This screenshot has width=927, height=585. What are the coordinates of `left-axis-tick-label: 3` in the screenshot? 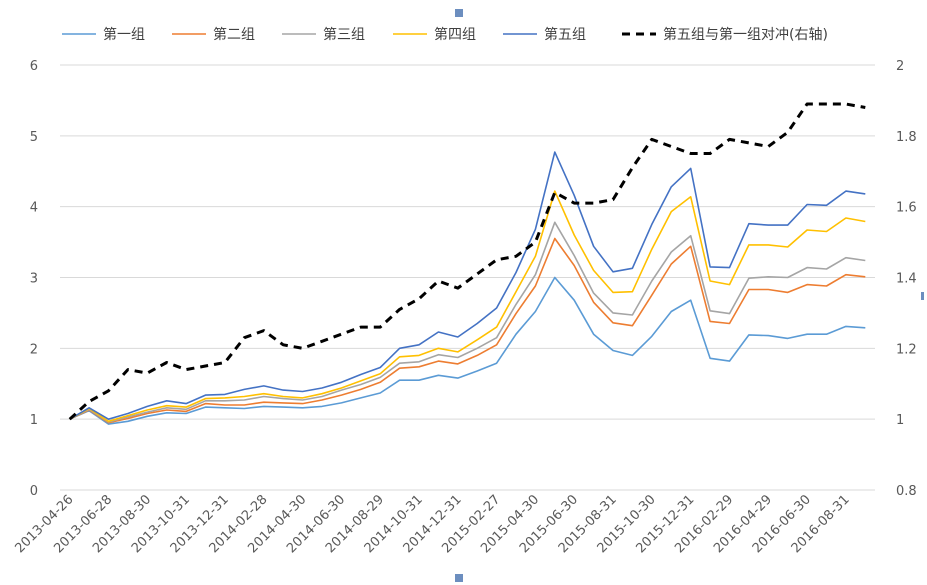 It's located at (34, 279).